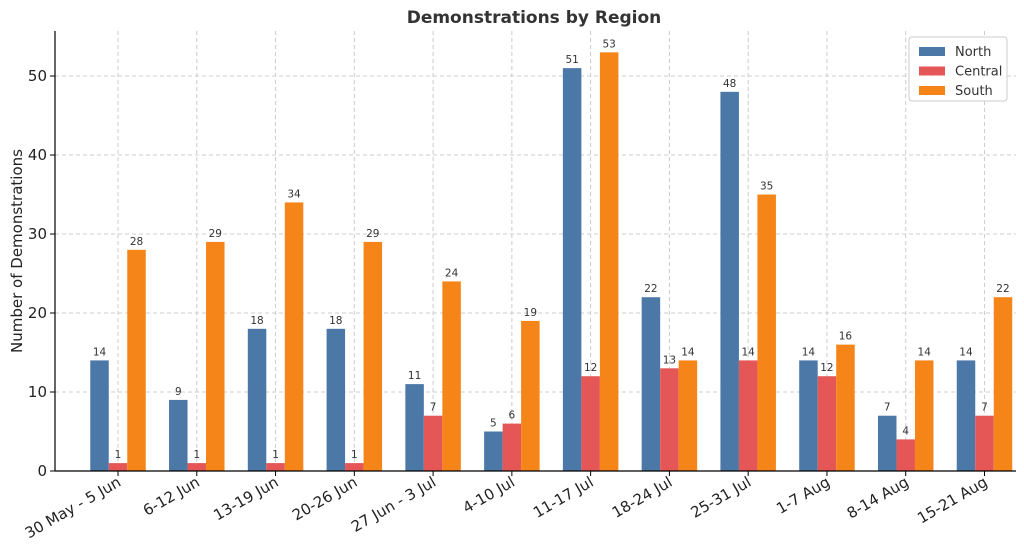  I want to click on data-label: 11, so click(414, 376).